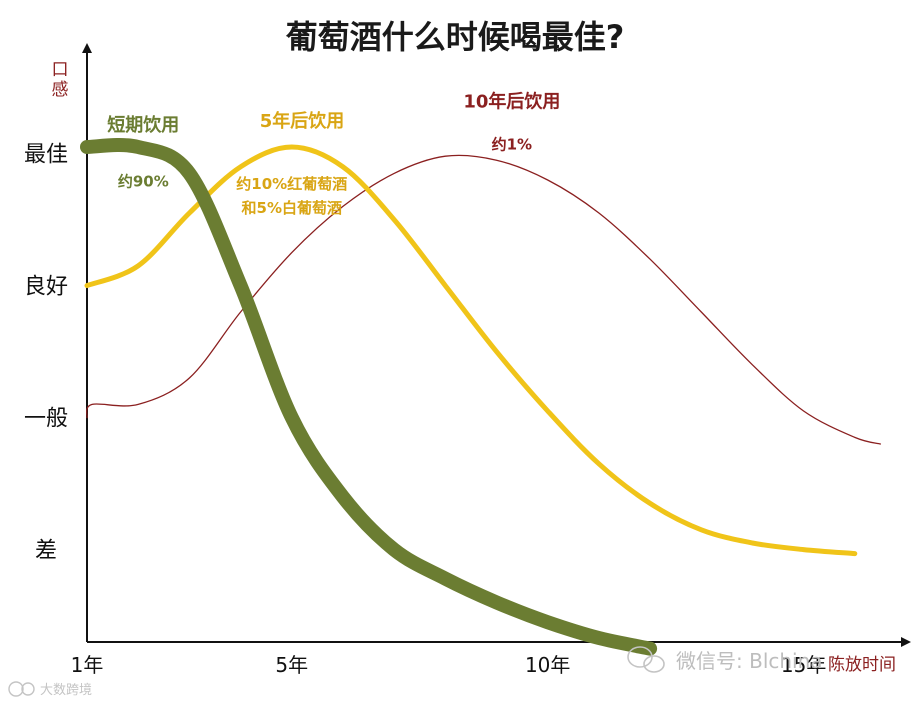 Image resolution: width=924 pixels, height=707 pixels. Describe the element at coordinates (291, 184) in the screenshot. I see `share-5yr-label-line1: 约10%红葡萄酒` at that location.